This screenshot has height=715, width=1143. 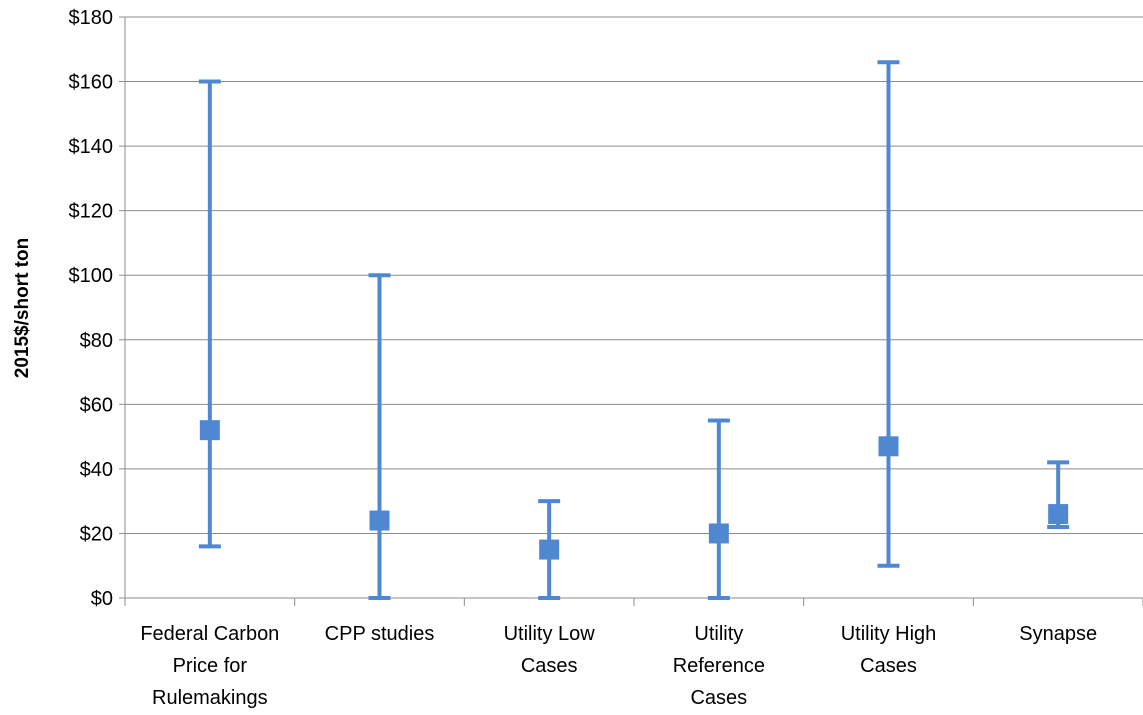 What do you see at coordinates (91, 147) in the screenshot?
I see `y-tick-label: $140` at bounding box center [91, 147].